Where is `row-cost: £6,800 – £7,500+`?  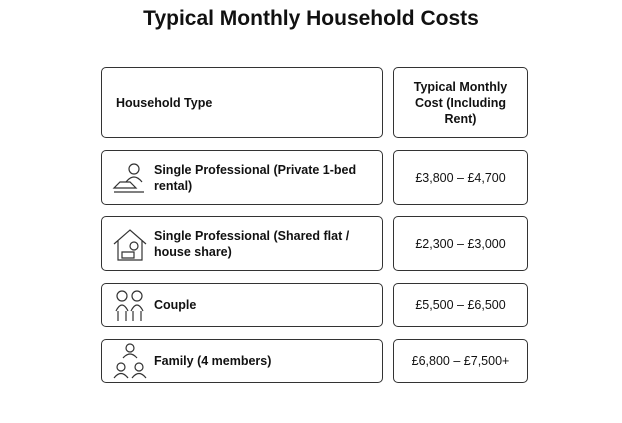 row-cost: £6,800 – £7,500+ is located at coordinates (460, 361).